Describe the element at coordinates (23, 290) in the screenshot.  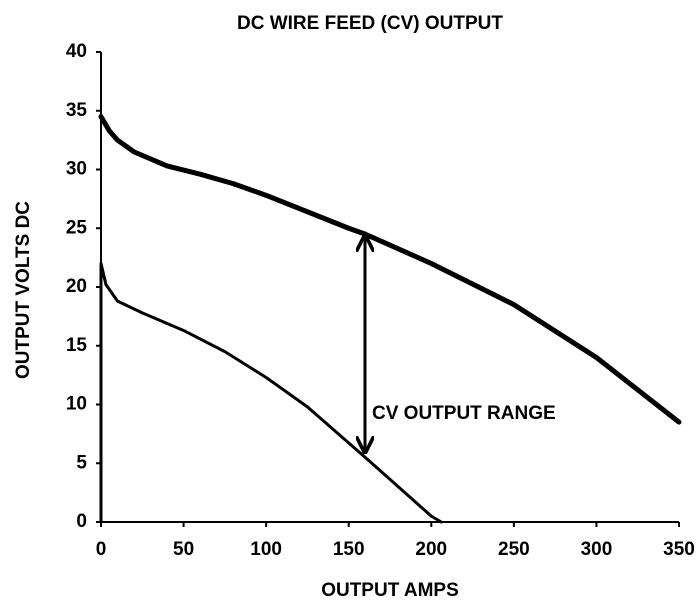
I see `y-axis-label: OUTPUT VOLTS DC` at that location.